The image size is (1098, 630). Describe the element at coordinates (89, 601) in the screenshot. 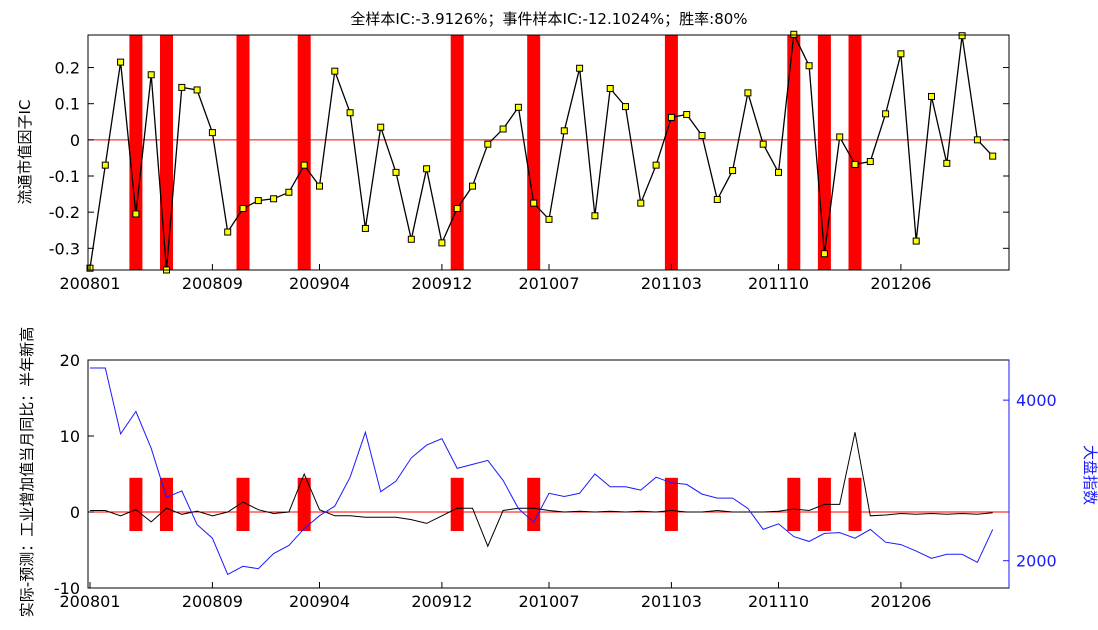

I see `bottom-x-tick-label-0: 200801` at that location.